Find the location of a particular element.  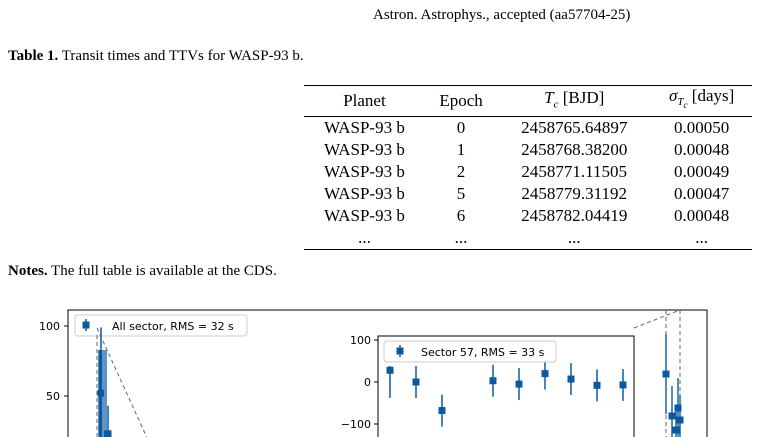

header-sigma: σTc [days] is located at coordinates (701, 101).